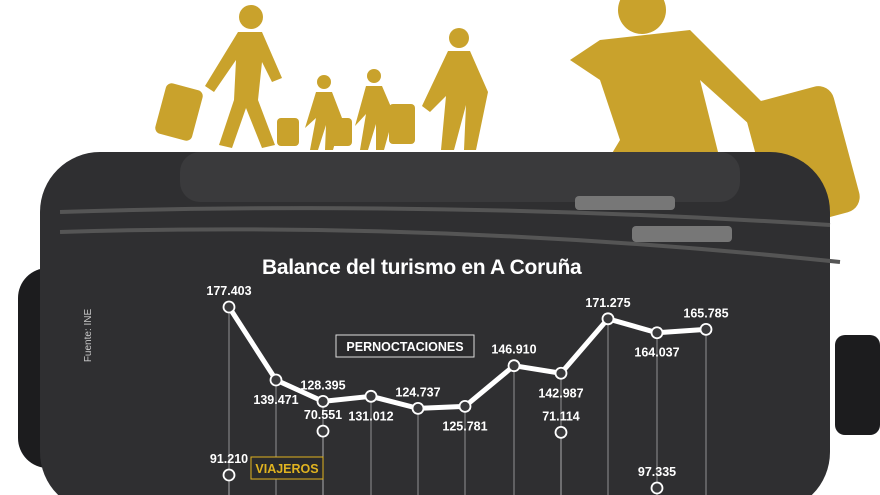  Describe the element at coordinates (89, 335) in the screenshot. I see `source-note: Fuente: INE` at that location.